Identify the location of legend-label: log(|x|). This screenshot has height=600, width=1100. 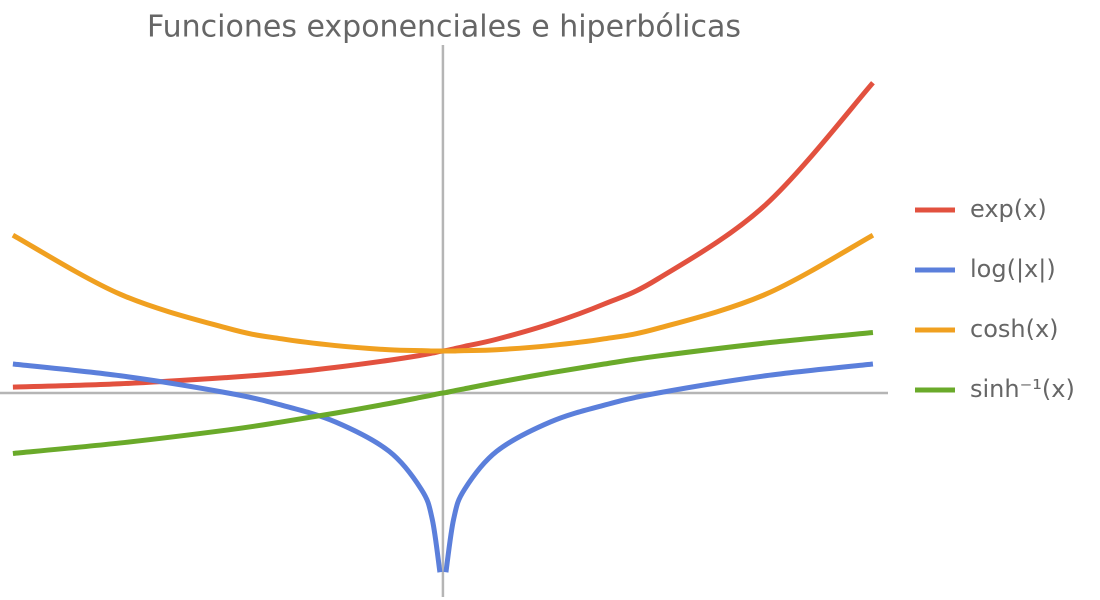
(1013, 269).